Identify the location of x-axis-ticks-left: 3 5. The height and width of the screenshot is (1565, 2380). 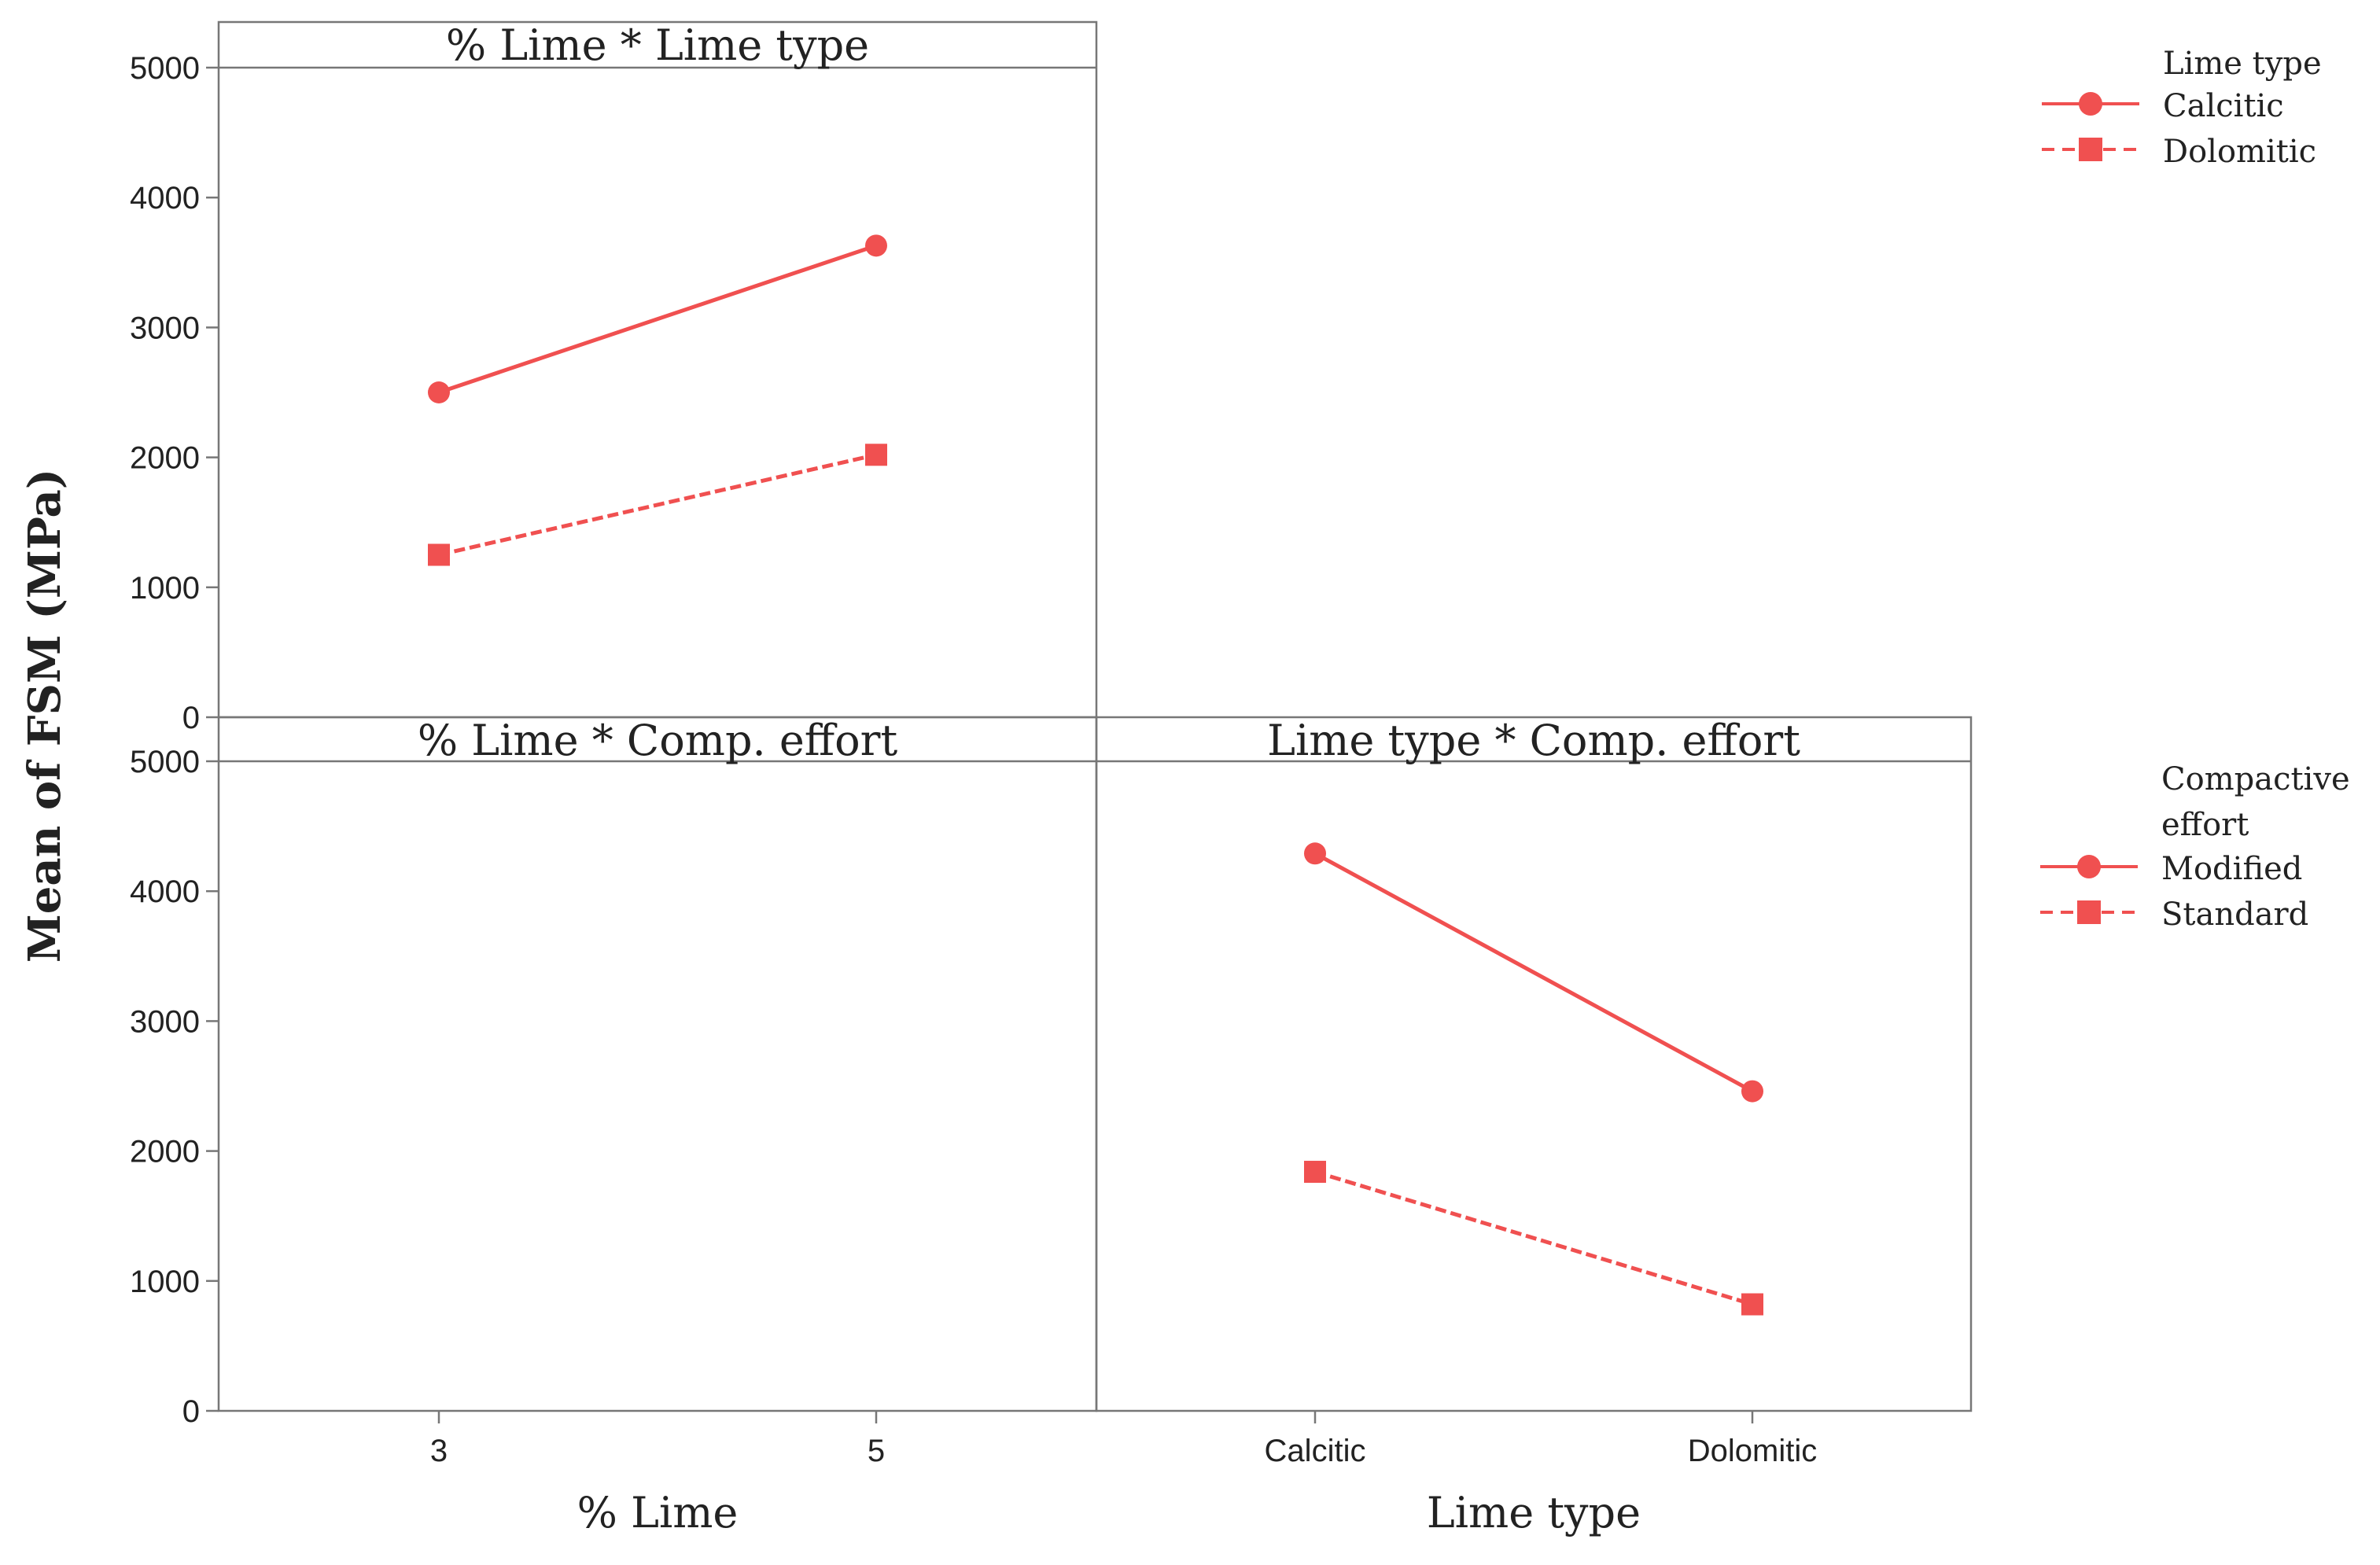
(657, 1439).